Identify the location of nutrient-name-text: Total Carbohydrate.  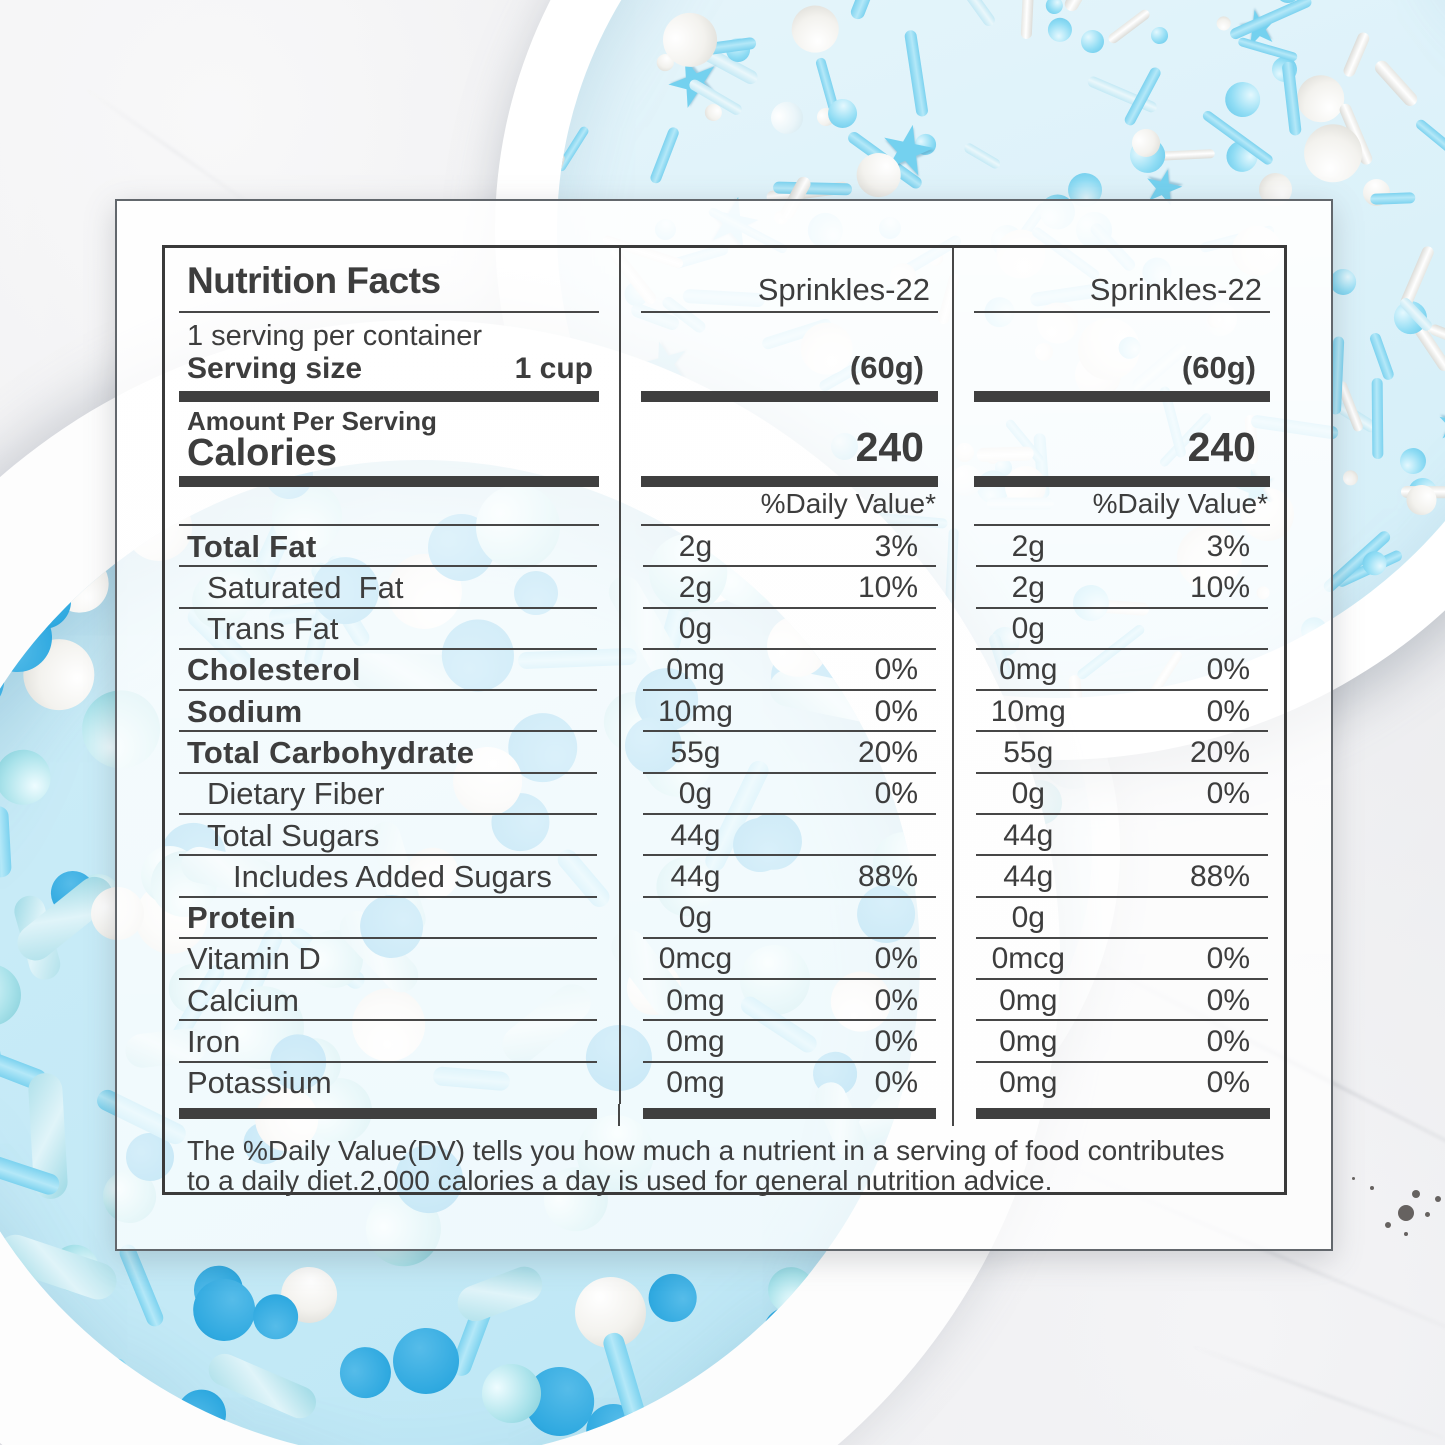
(331, 753).